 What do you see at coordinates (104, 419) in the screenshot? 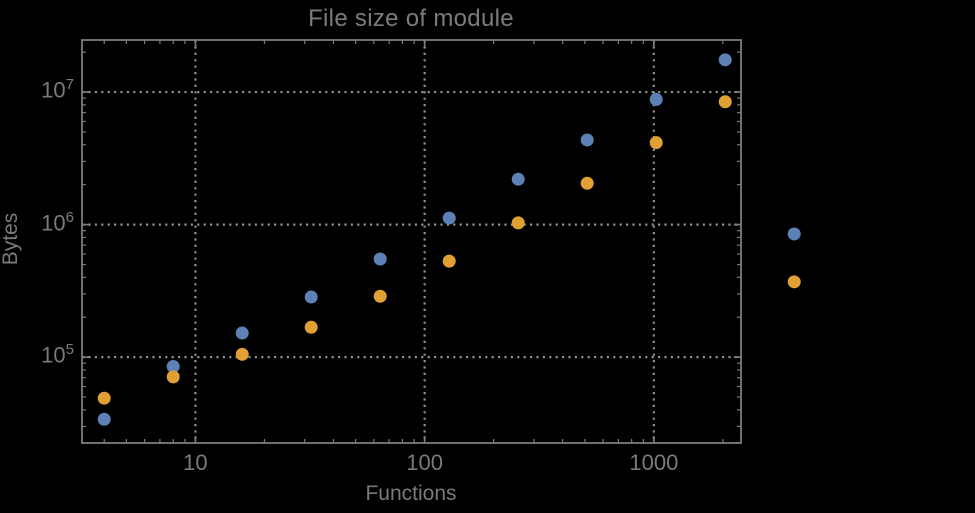
I see `data-point-blue-x4` at bounding box center [104, 419].